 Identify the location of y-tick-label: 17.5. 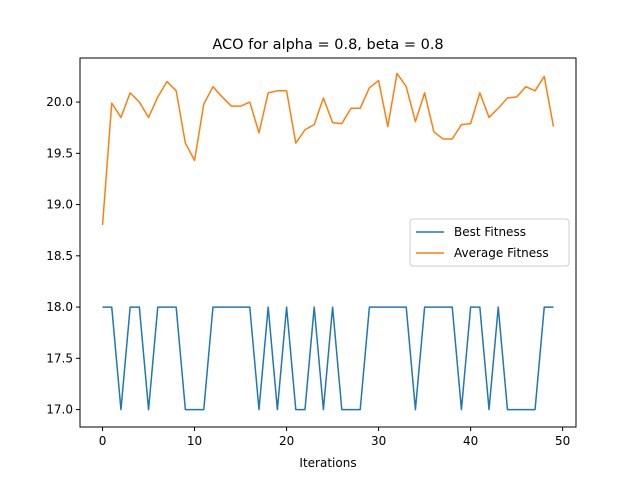
(59, 358).